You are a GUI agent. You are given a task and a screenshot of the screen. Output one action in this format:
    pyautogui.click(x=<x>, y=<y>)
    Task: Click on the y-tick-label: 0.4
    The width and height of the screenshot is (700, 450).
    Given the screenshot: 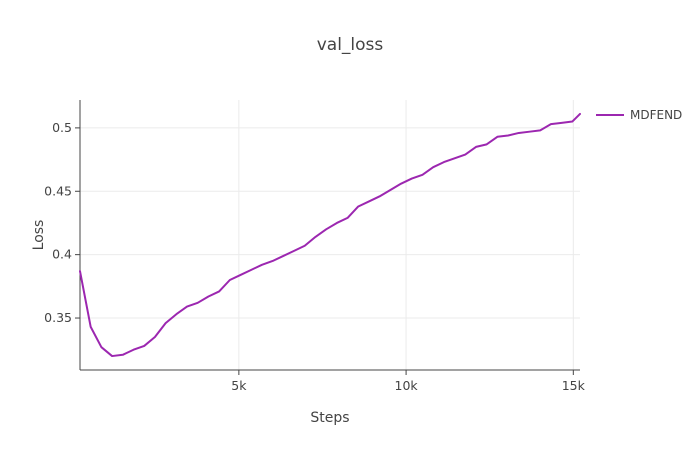 What is the action you would take?
    pyautogui.click(x=62, y=254)
    